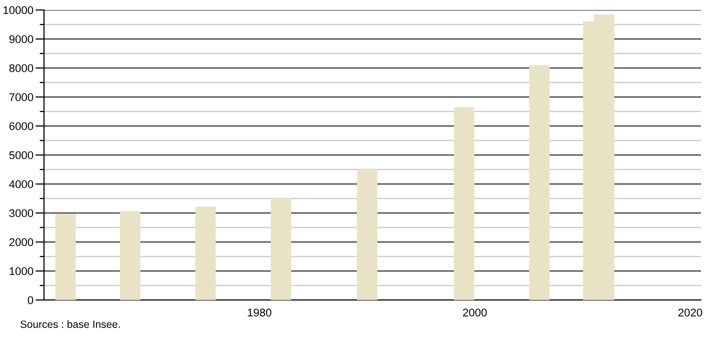 This screenshot has width=710, height=340. I want to click on y-tick-label: 7000, so click(21, 97).